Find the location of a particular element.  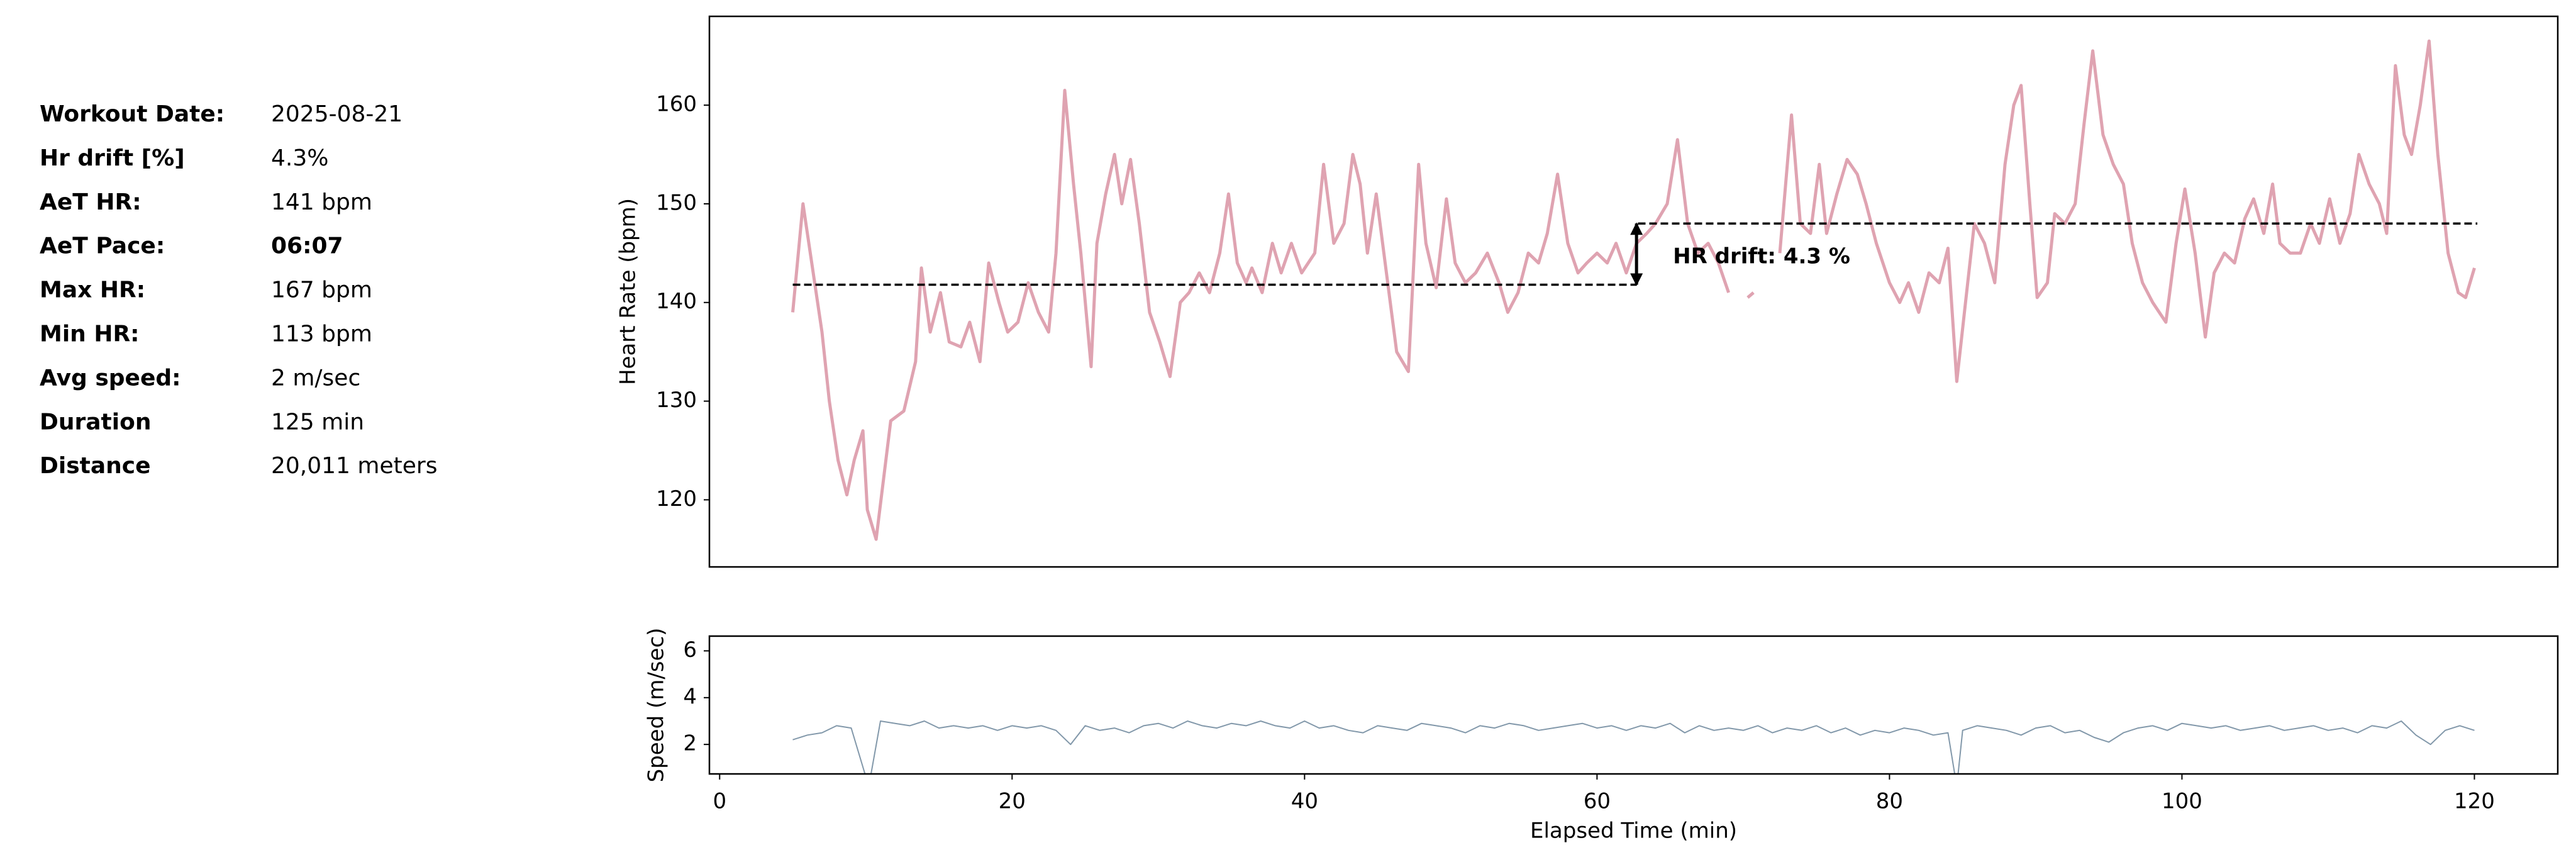

stat-label: Duration is located at coordinates (95, 422).